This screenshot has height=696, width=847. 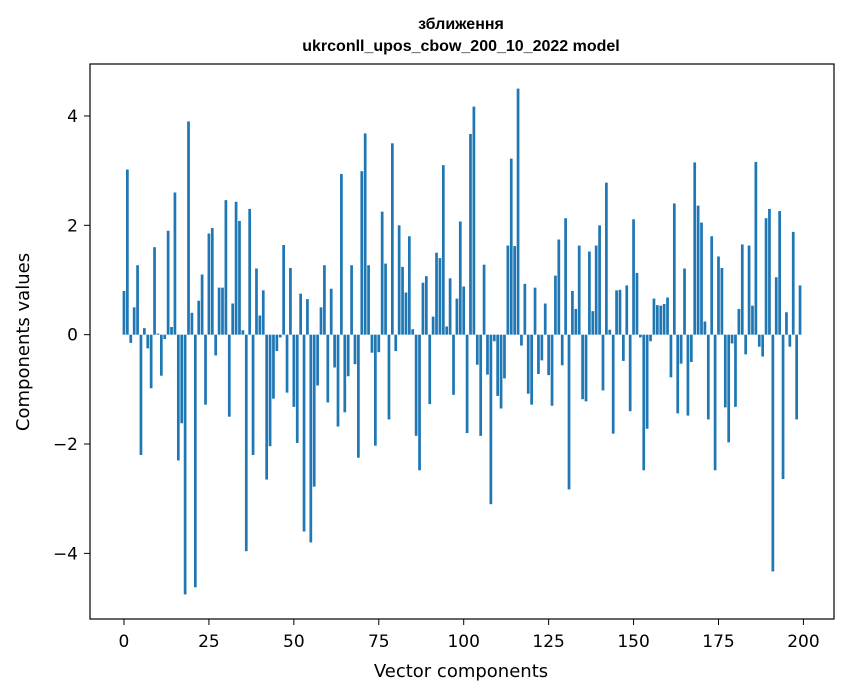 I want to click on x-axis-ticks: 0 25 50 75 100 125 150 175 200, so click(x=469, y=635).